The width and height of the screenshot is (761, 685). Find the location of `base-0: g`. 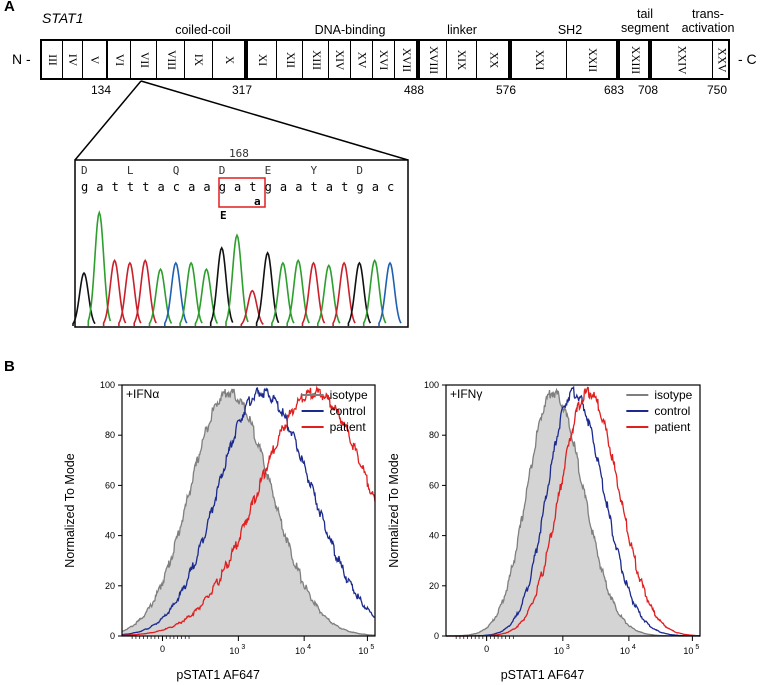

base-0: g is located at coordinates (84, 187).